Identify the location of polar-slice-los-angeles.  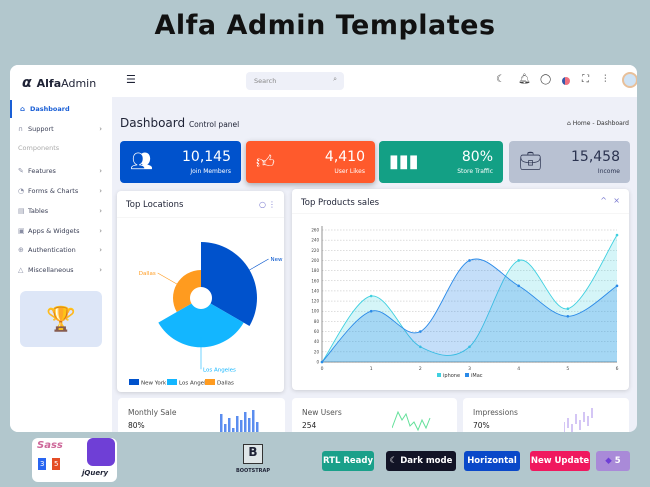
(201, 325).